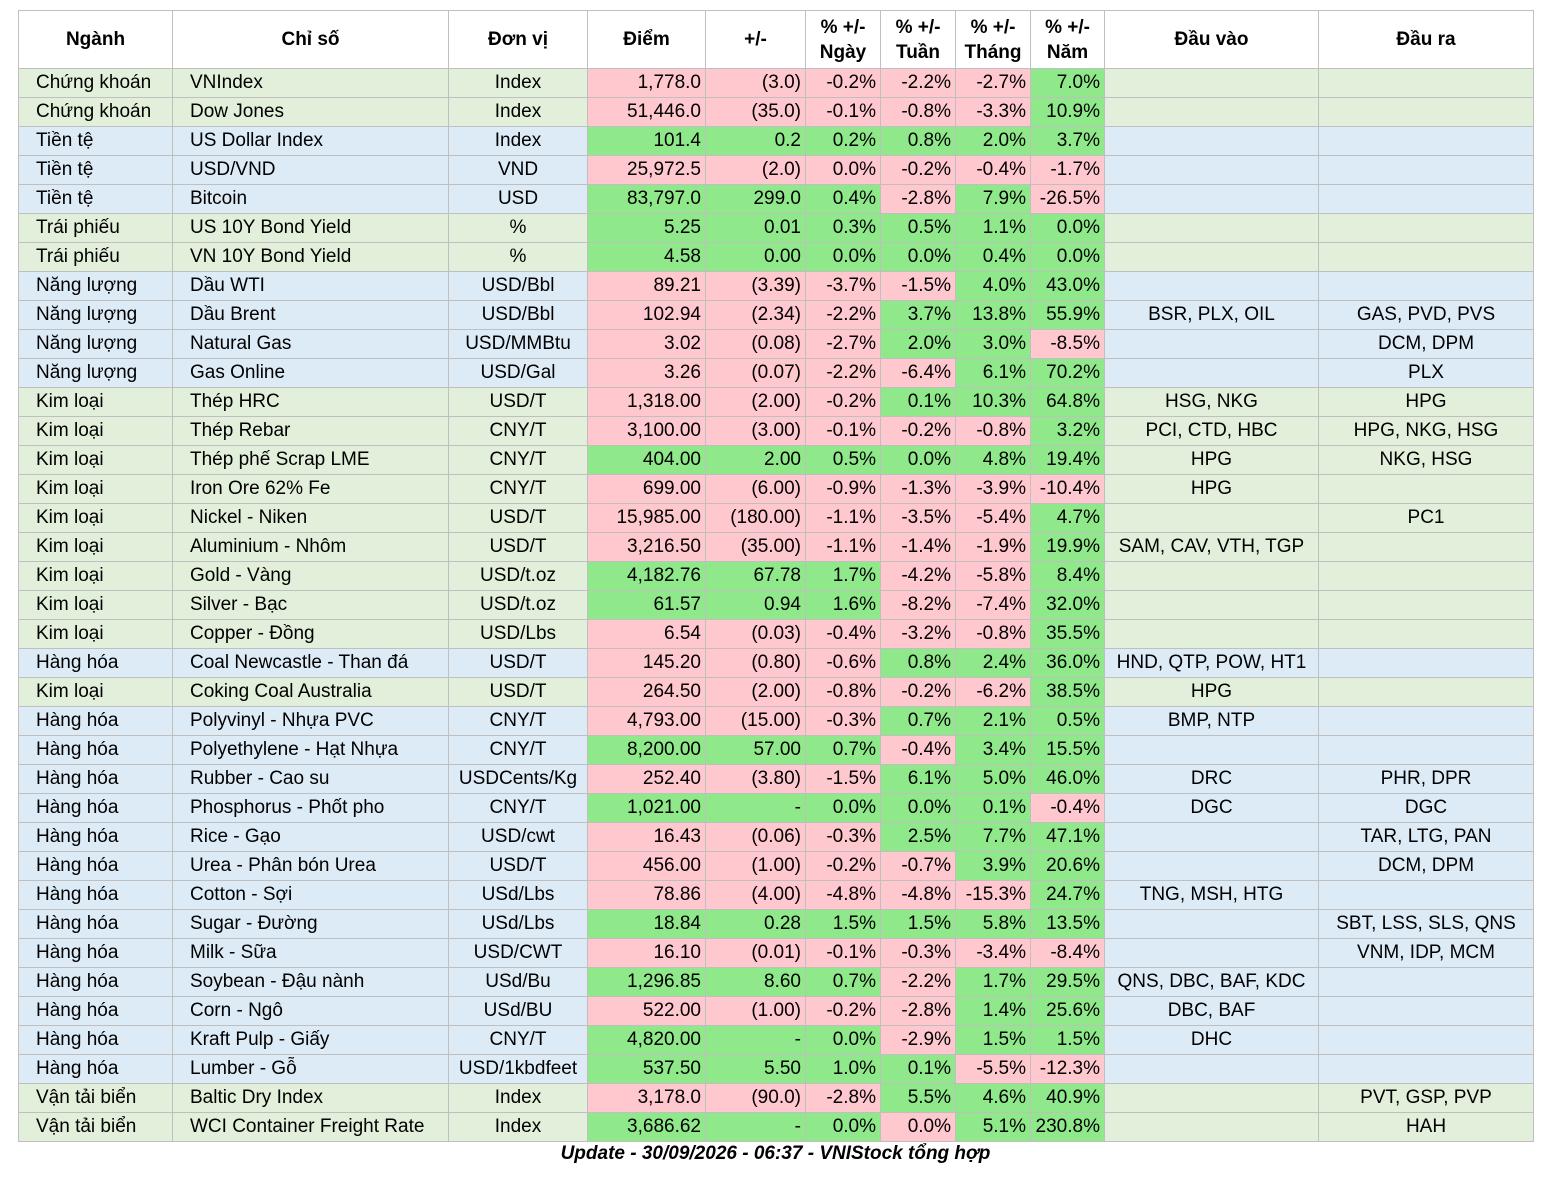  Describe the element at coordinates (1067, 721) in the screenshot. I see `pct-year: 0.5%` at that location.